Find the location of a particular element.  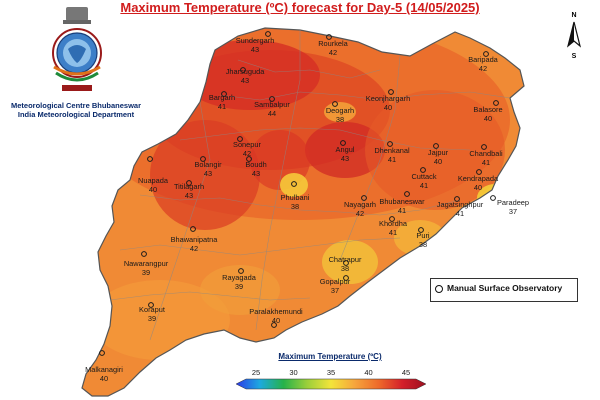

station-name: Nuapada is located at coordinates (153, 180).